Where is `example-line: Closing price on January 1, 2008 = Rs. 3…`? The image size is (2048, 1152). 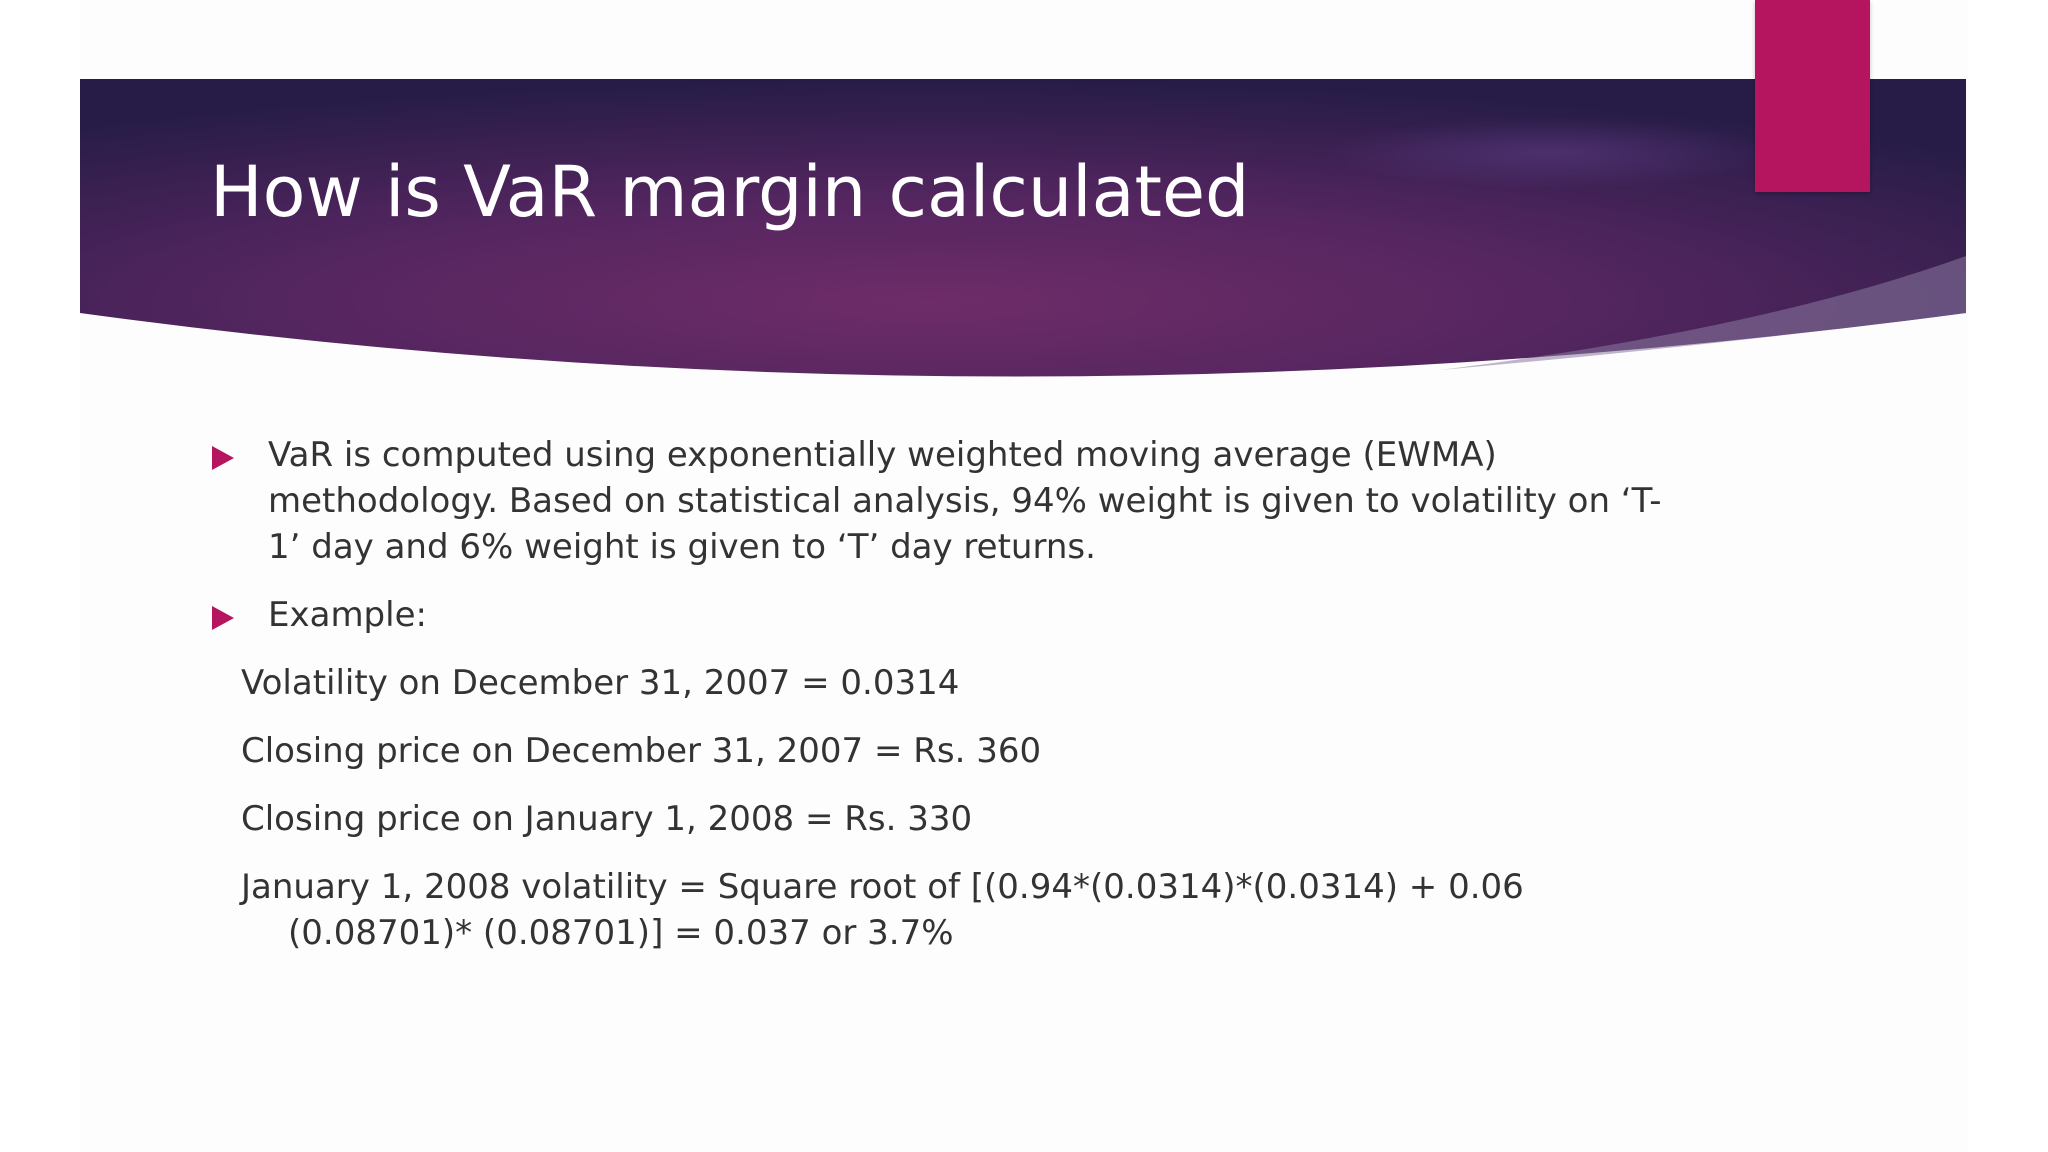 example-line: Closing price on January 1, 2008 = Rs. 3… is located at coordinates (607, 819).